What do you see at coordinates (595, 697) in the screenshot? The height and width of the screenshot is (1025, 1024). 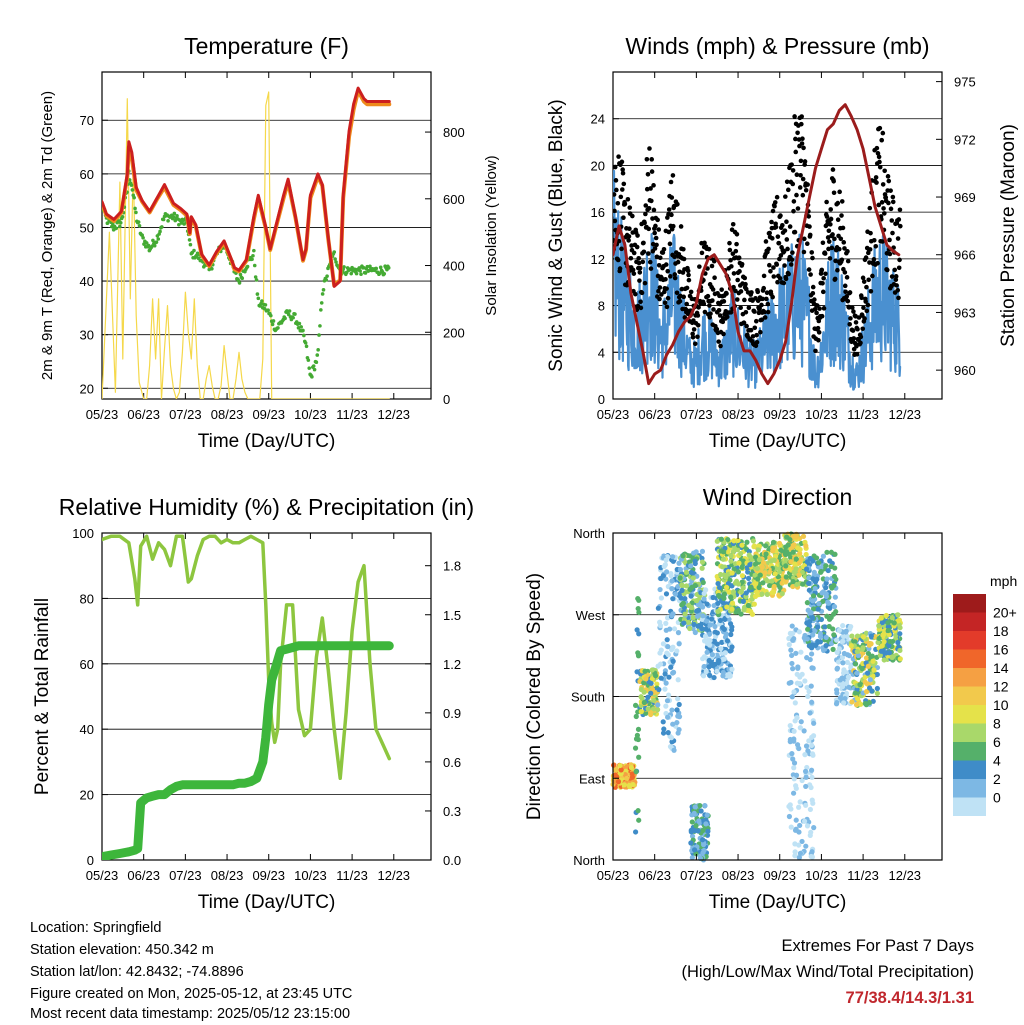 I see `y-tick-labels: North West South East North` at bounding box center [595, 697].